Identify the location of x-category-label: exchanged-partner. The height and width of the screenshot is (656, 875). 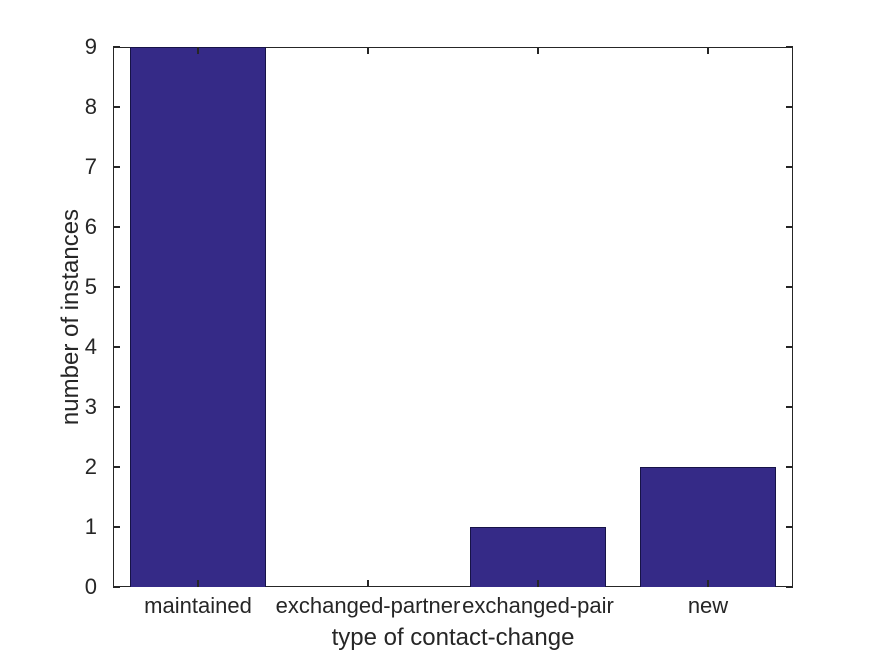
(368, 605).